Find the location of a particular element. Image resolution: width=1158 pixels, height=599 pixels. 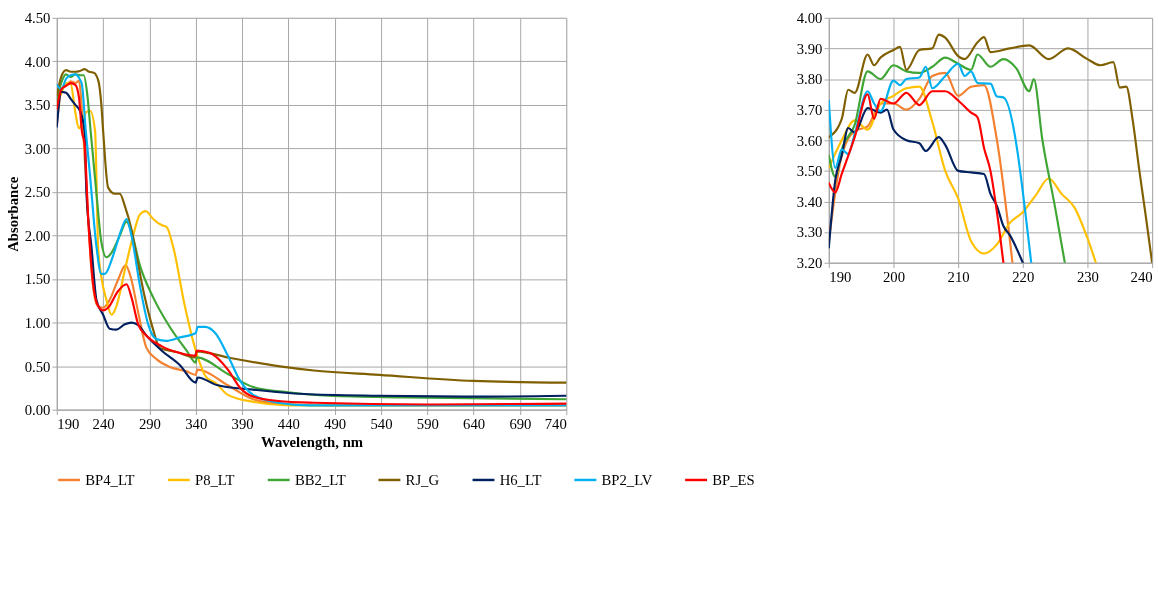

legend-label: BP4_LT is located at coordinates (110, 479).